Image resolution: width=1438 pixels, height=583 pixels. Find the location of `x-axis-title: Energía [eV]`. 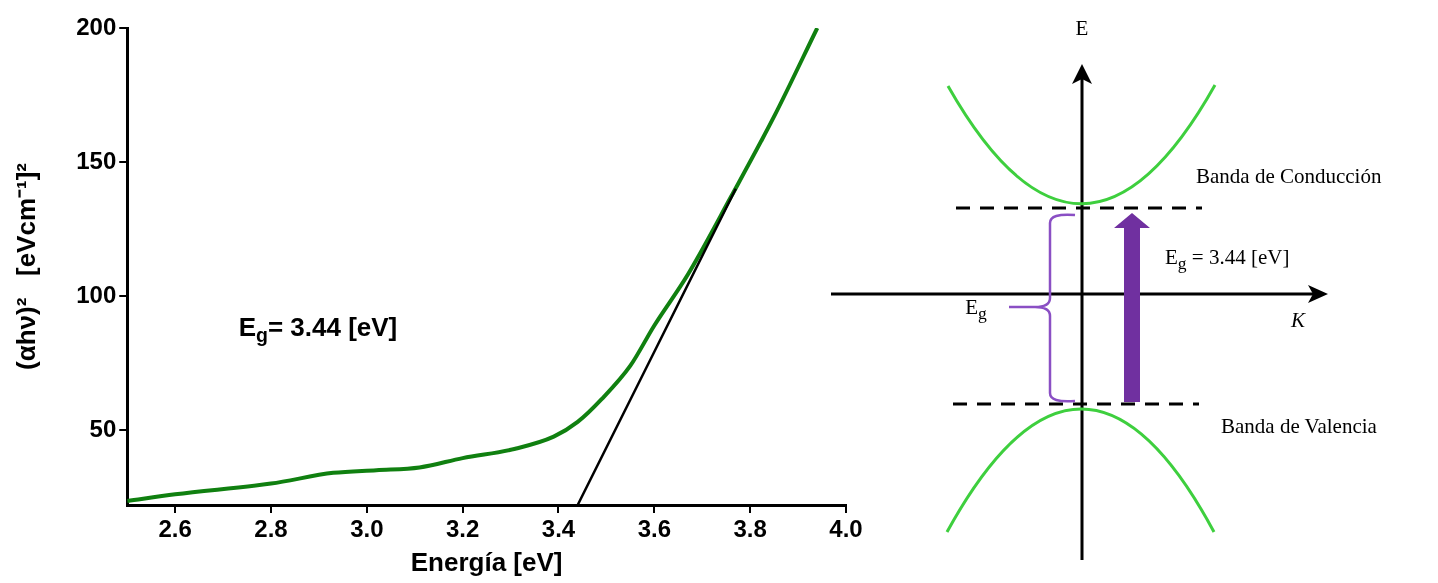

x-axis-title: Energía [eV] is located at coordinates (486, 561).